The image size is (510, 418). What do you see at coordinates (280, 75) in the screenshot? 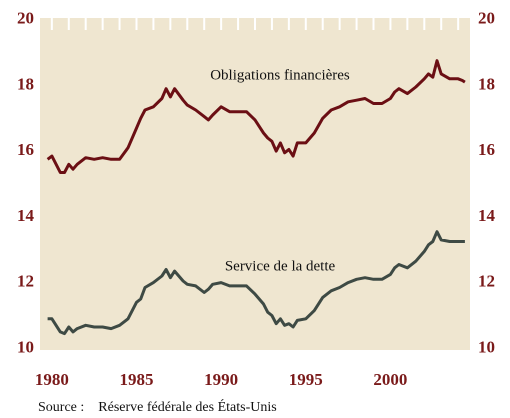
I see `annotation: Obligations financières` at bounding box center [280, 75].